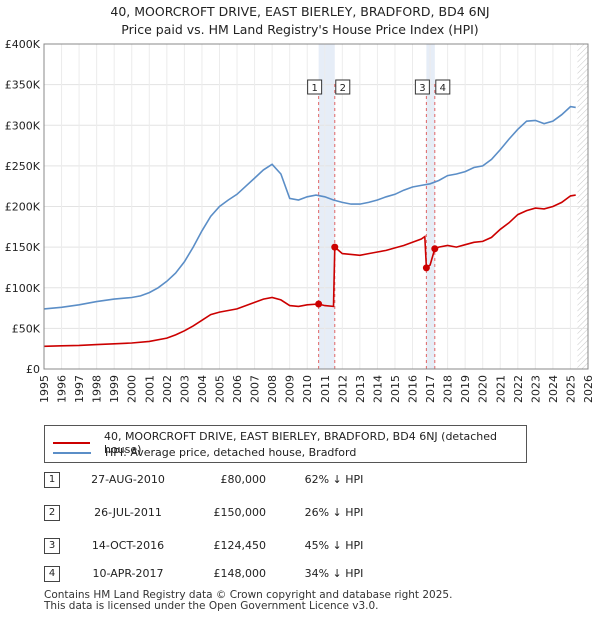 This screenshot has width=600, height=620. I want to click on x-tick-label: 2026, so click(588, 389).